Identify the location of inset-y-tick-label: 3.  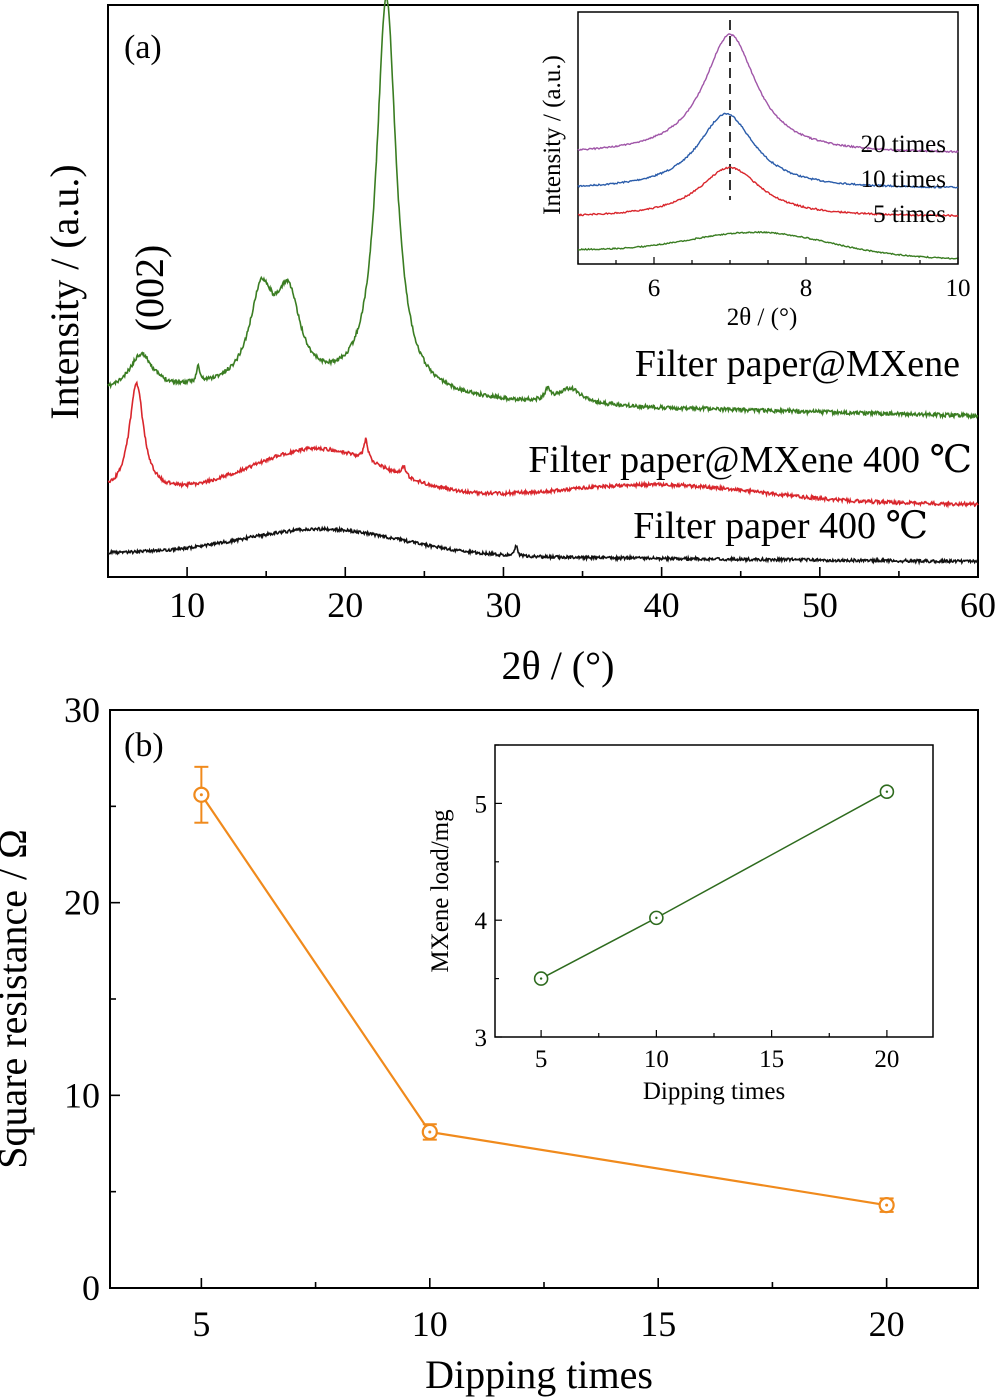
(481, 1038).